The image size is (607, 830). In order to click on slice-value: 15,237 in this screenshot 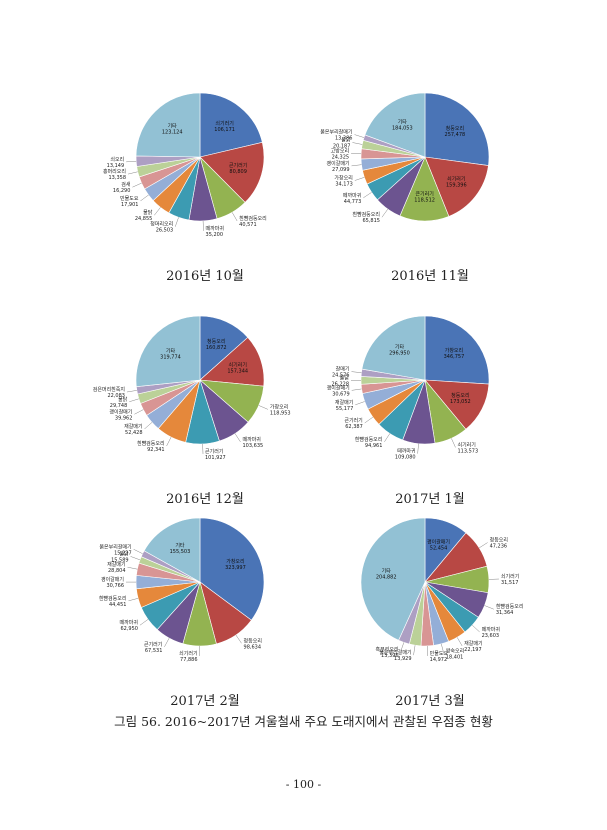, I will do `click(123, 553)`.